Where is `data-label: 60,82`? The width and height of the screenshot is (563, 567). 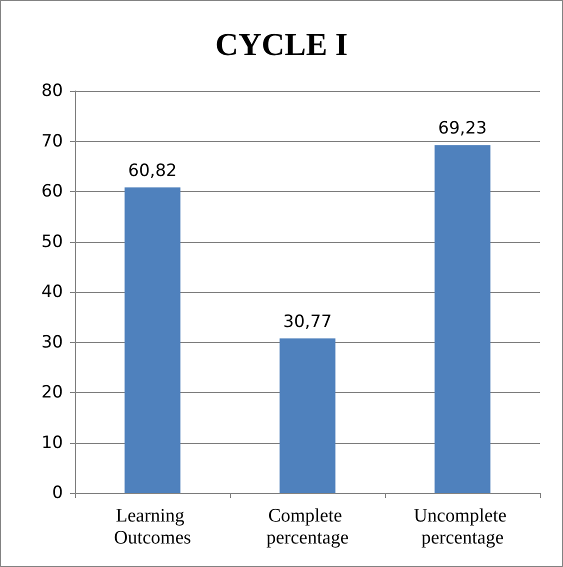 data-label: 60,82 is located at coordinates (152, 170).